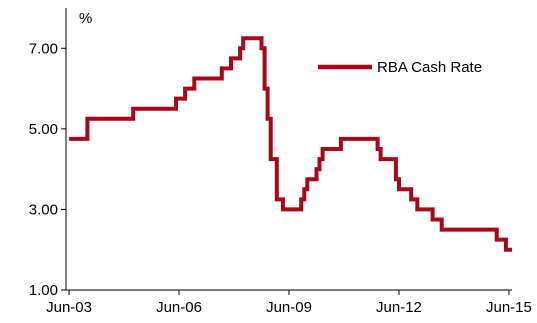 The height and width of the screenshot is (323, 537). Describe the element at coordinates (43, 209) in the screenshot. I see `y-tick-label: 3.00` at that location.